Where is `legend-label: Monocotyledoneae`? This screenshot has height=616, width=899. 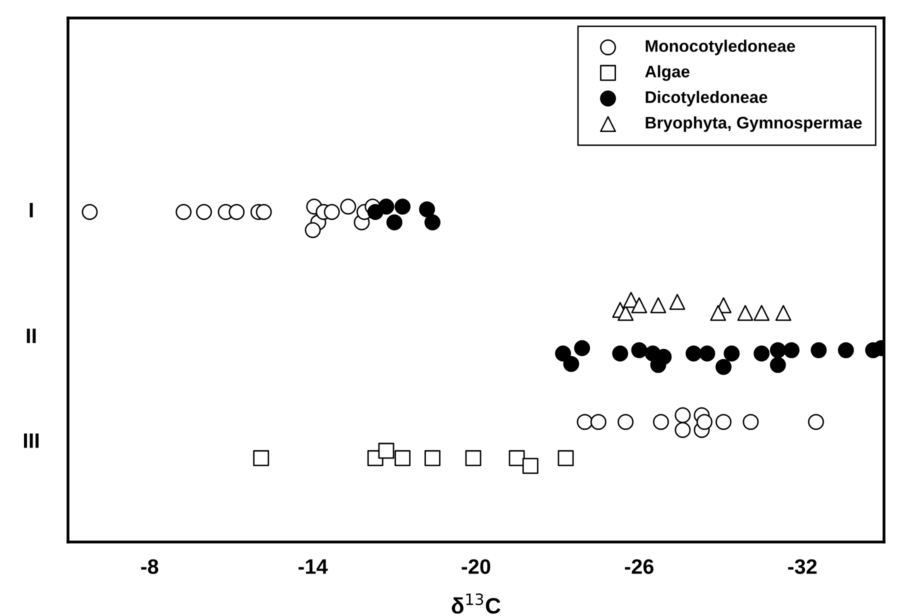
legend-label: Monocotyledoneae is located at coordinates (721, 48).